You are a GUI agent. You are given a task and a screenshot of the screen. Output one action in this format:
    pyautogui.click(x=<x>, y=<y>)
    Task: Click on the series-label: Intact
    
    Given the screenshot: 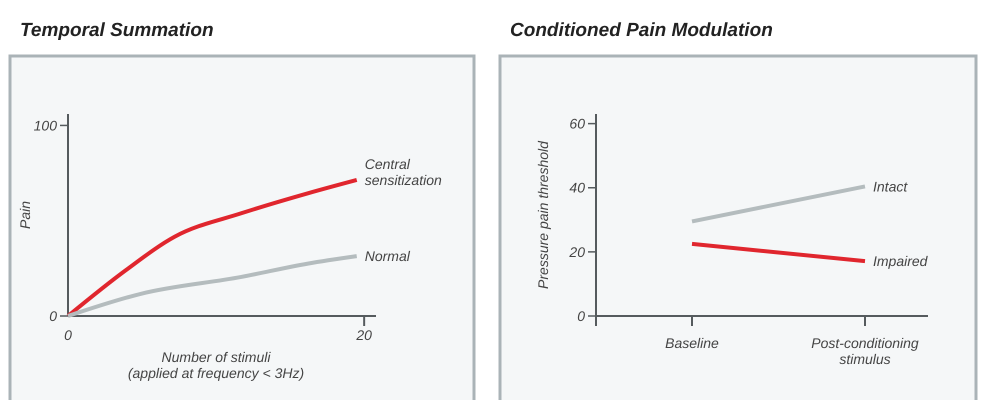 What is the action you would take?
    pyautogui.click(x=890, y=186)
    